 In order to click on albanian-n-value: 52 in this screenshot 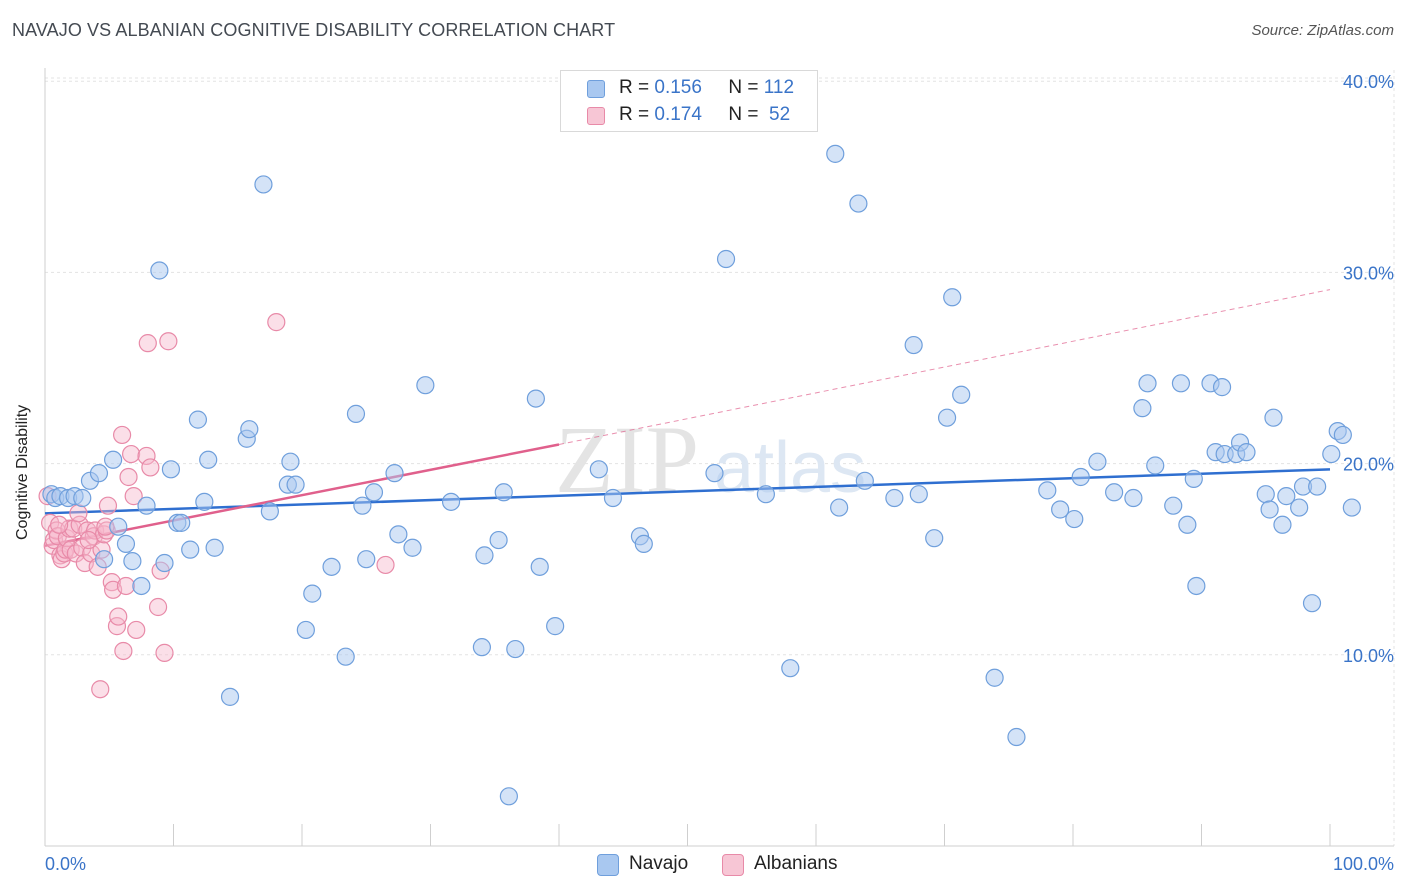, I will do `click(780, 114)`.